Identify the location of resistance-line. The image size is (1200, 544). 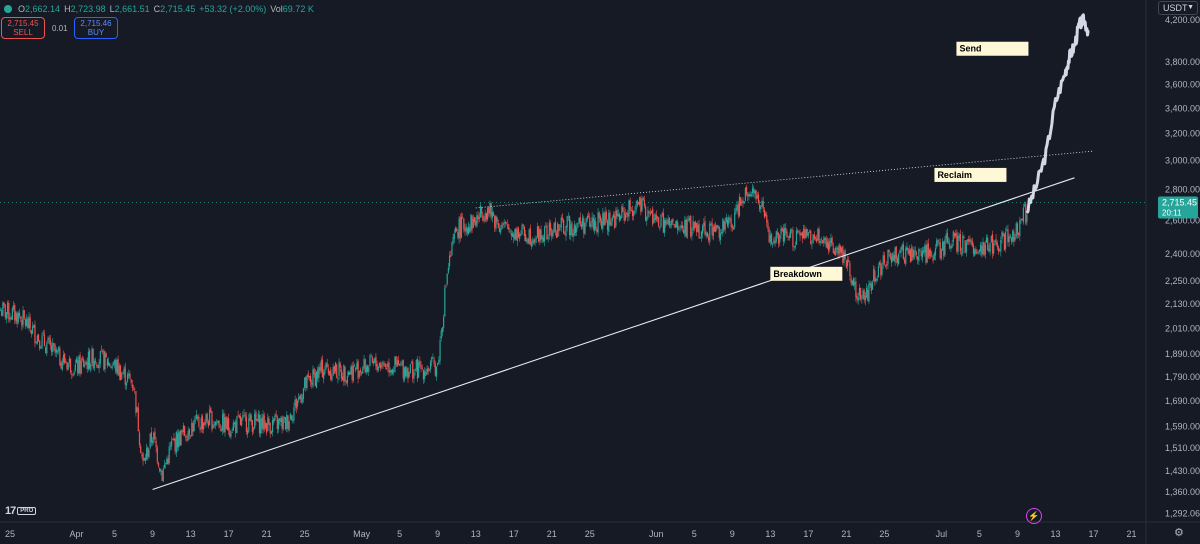
(784, 179).